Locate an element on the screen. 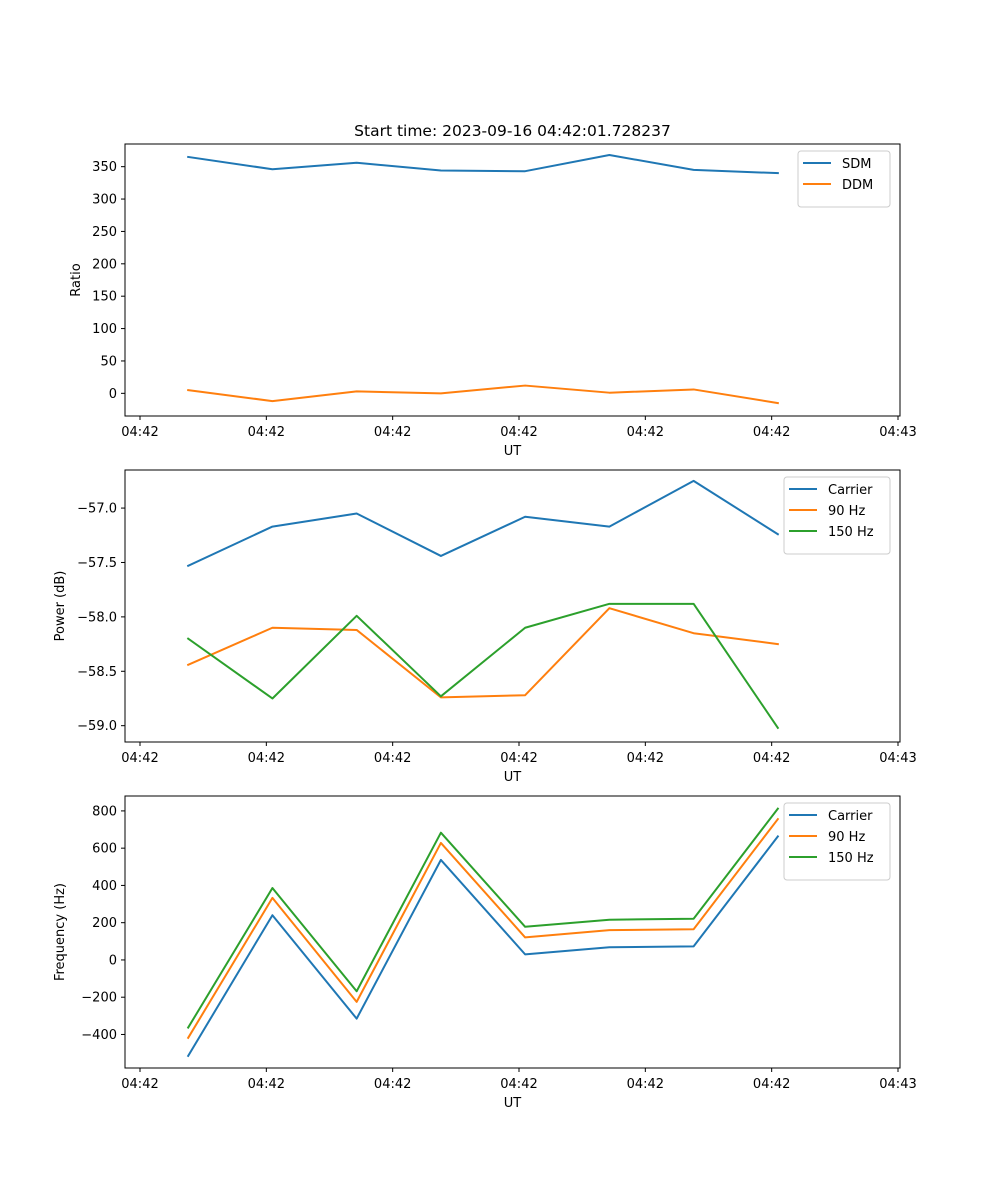 The height and width of the screenshot is (1200, 1000). legend: SDM DDM is located at coordinates (844, 179).